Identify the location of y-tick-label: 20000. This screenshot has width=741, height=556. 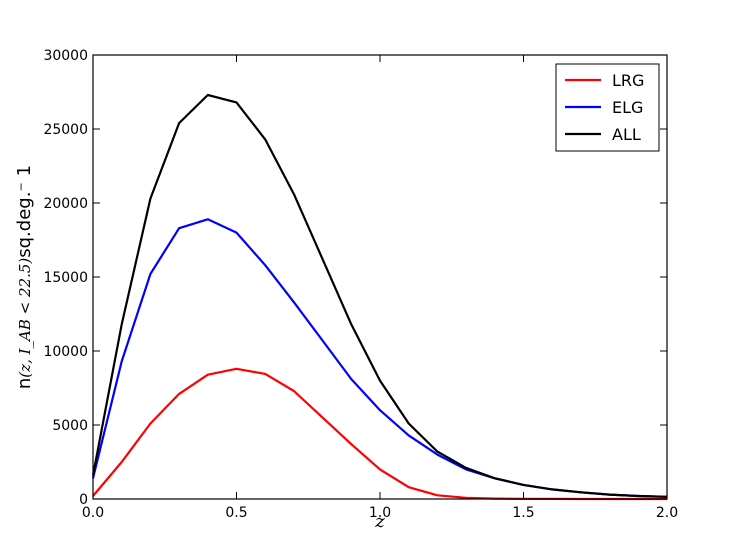
(65, 204).